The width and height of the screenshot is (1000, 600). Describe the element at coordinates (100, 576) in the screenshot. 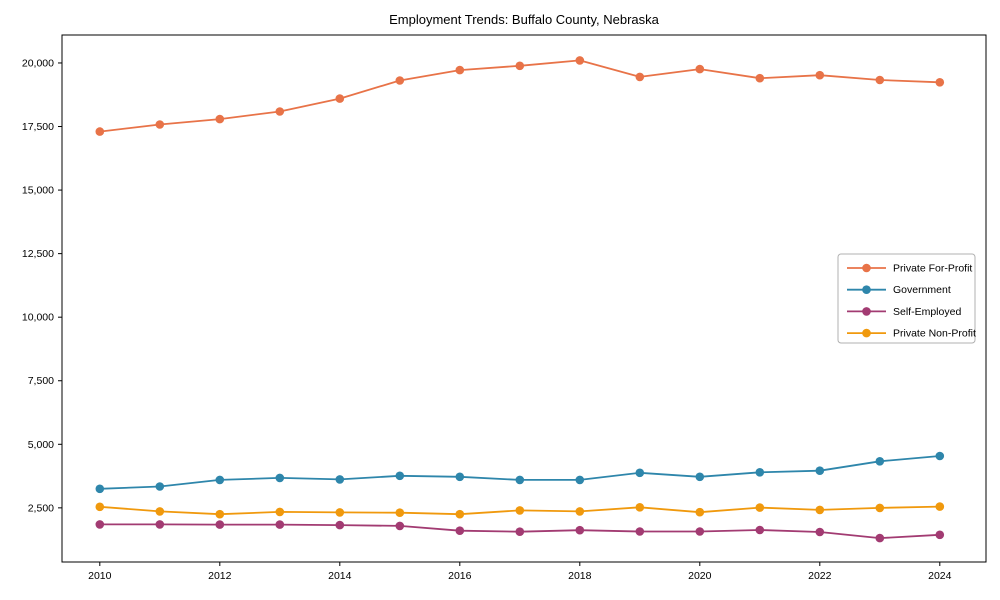

I see `x-tick-label: 2010` at that location.